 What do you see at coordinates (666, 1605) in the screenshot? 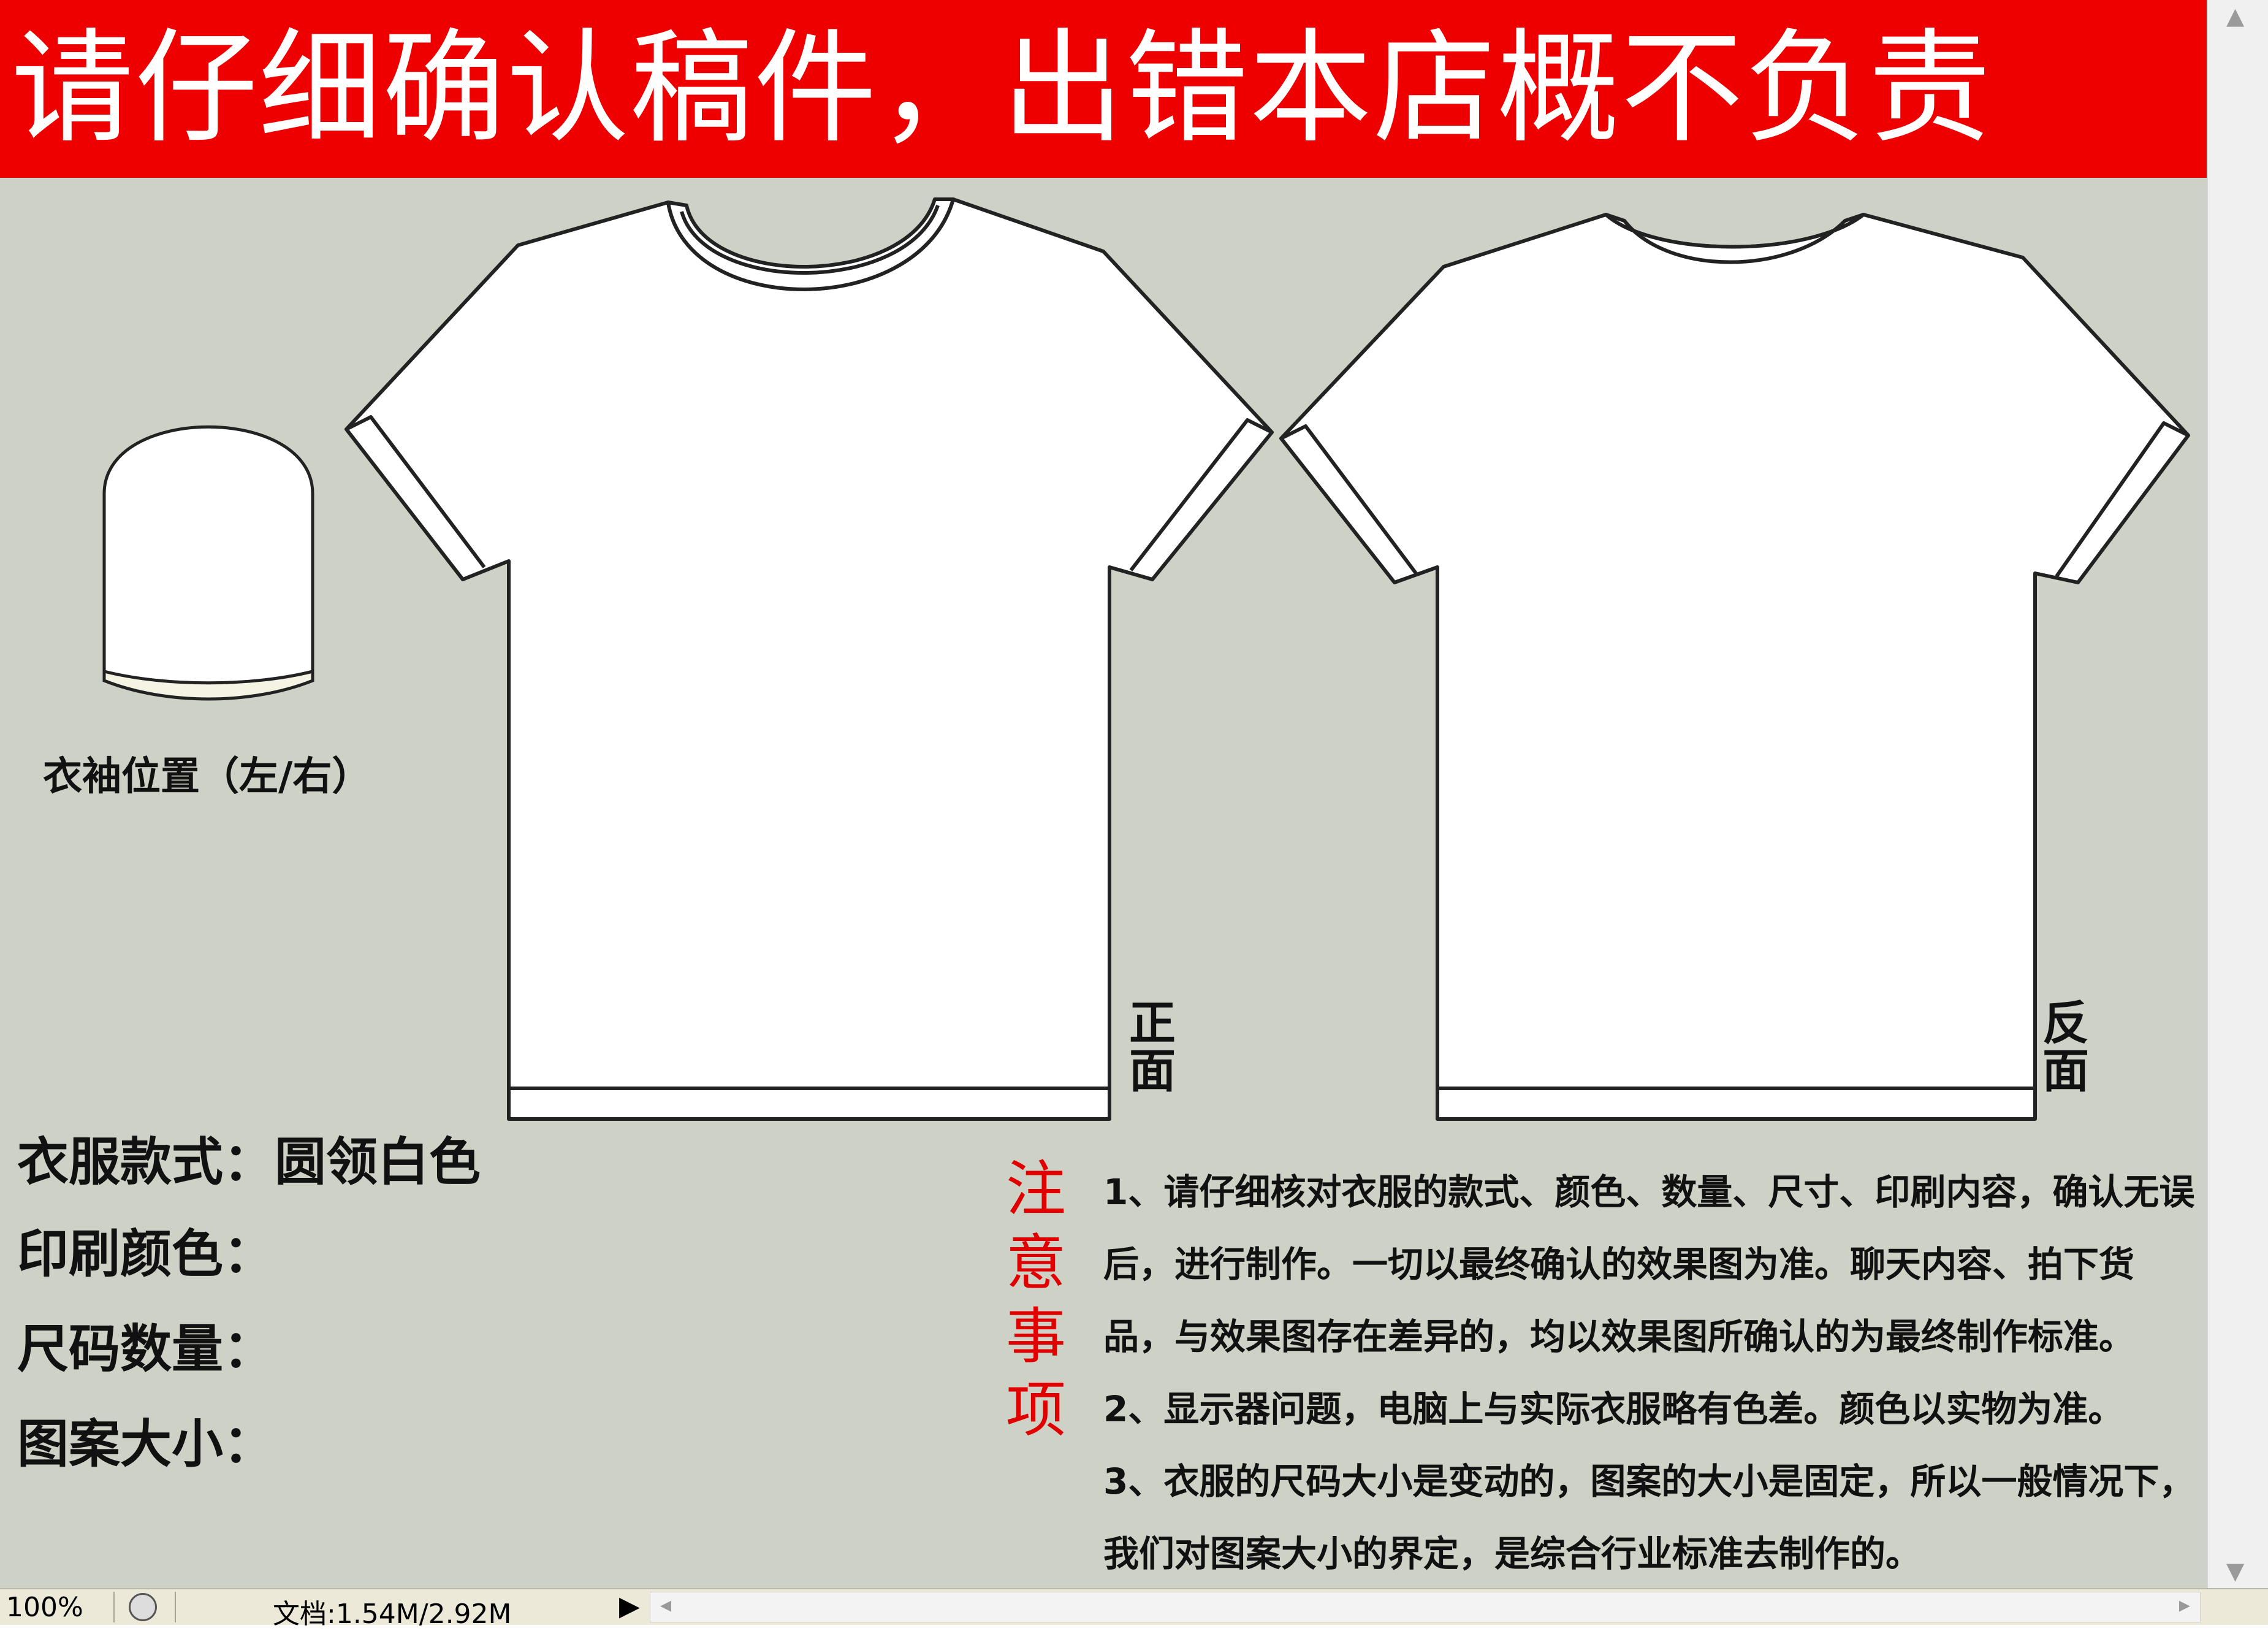
I see `scroll-left-icon: ◂` at bounding box center [666, 1605].